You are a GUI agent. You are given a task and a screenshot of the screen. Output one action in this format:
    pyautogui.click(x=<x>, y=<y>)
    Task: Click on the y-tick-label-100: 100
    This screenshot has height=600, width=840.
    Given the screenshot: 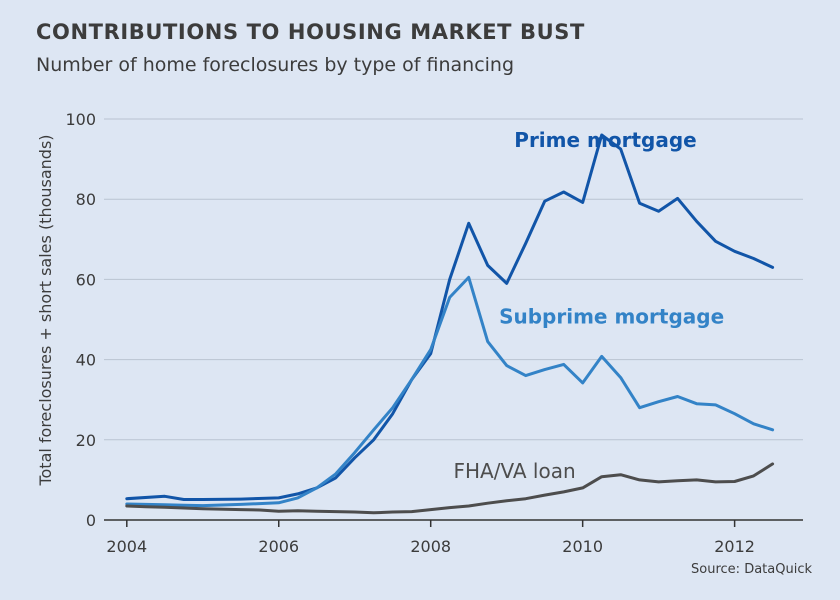 What is the action you would take?
    pyautogui.click(x=80, y=119)
    